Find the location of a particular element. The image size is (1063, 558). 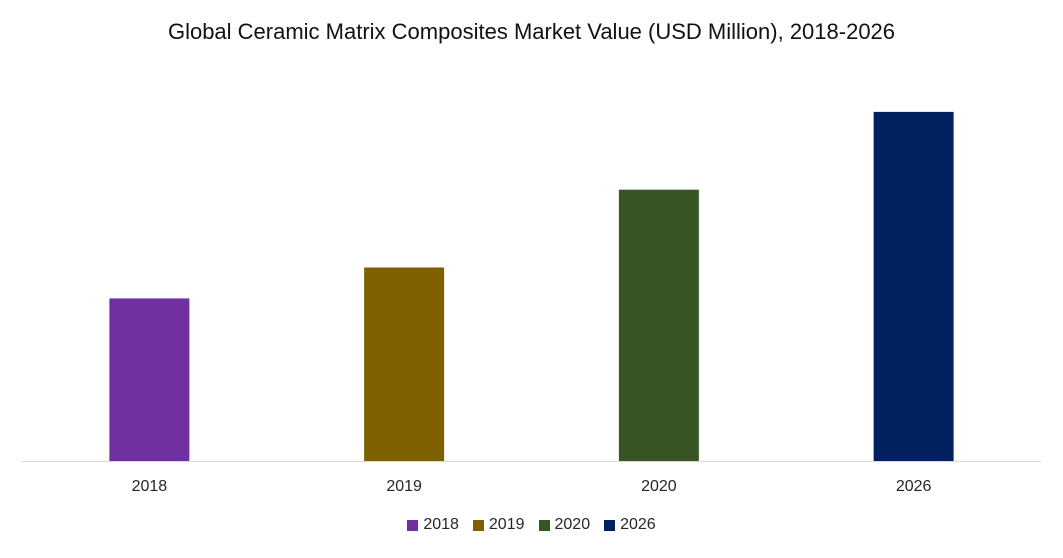

bar-2018 is located at coordinates (149, 379).